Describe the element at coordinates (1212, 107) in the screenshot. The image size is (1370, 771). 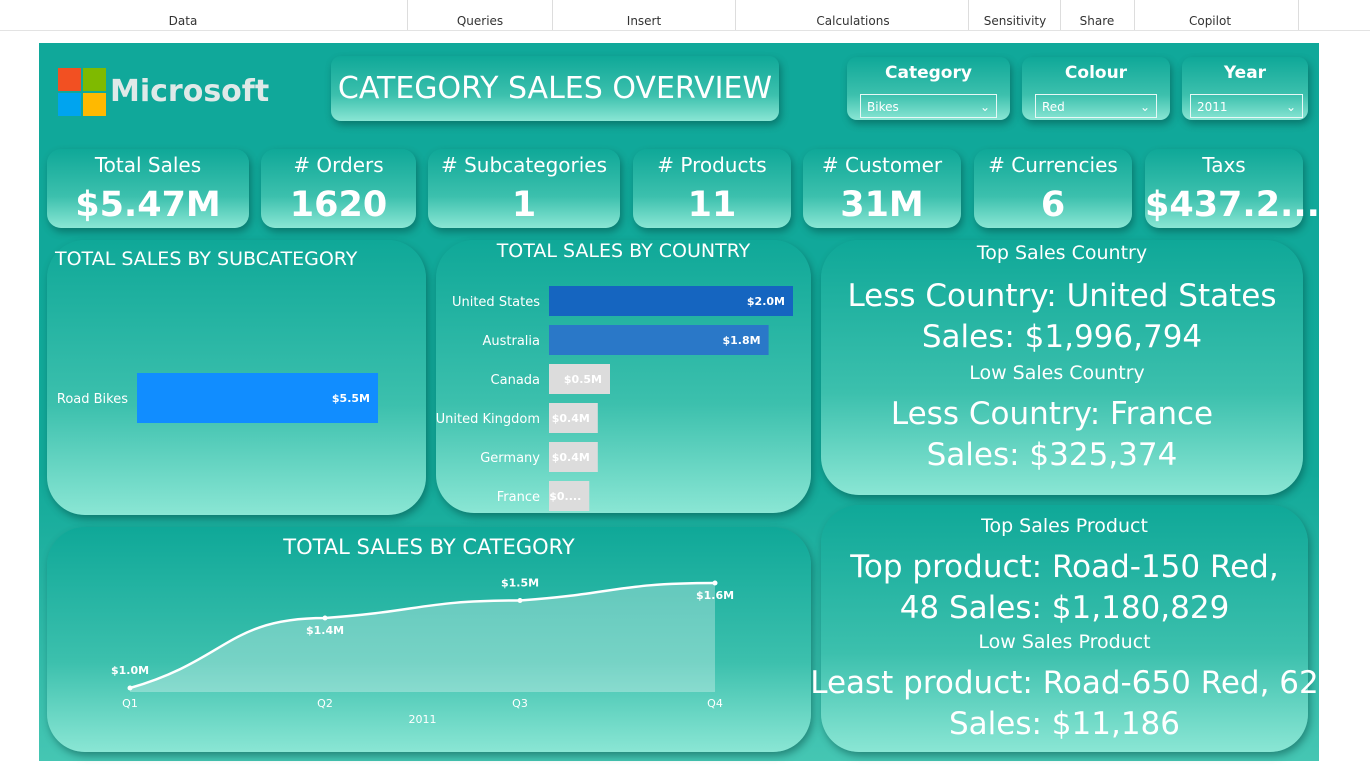
I see `slicer-value: 2011` at that location.